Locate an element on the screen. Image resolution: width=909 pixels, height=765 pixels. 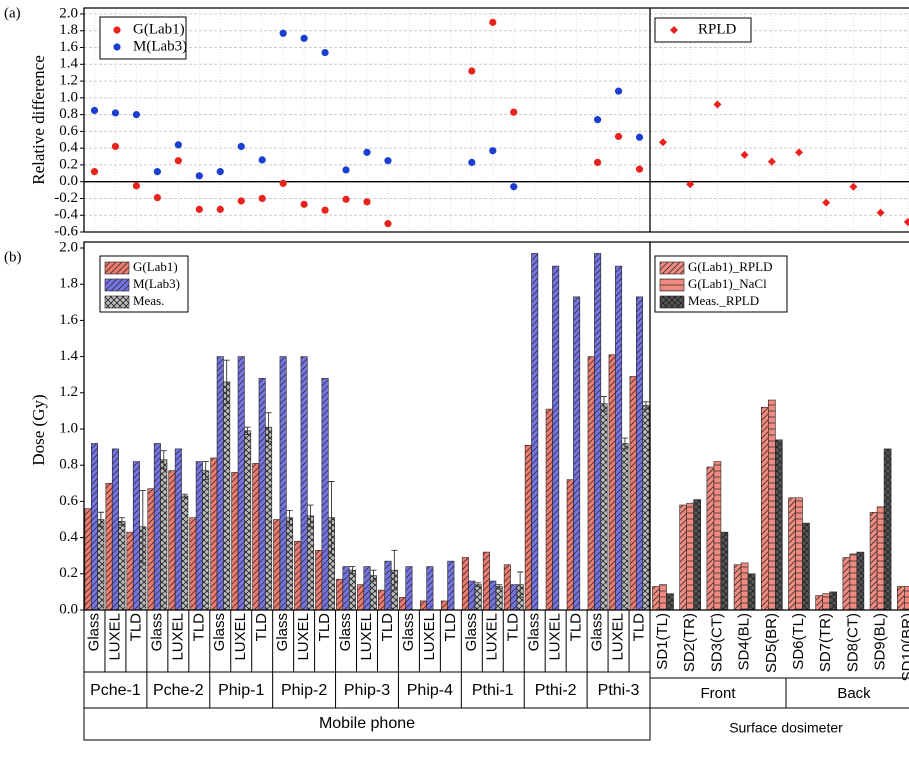
group-title: Mobile phone is located at coordinates (367, 723).